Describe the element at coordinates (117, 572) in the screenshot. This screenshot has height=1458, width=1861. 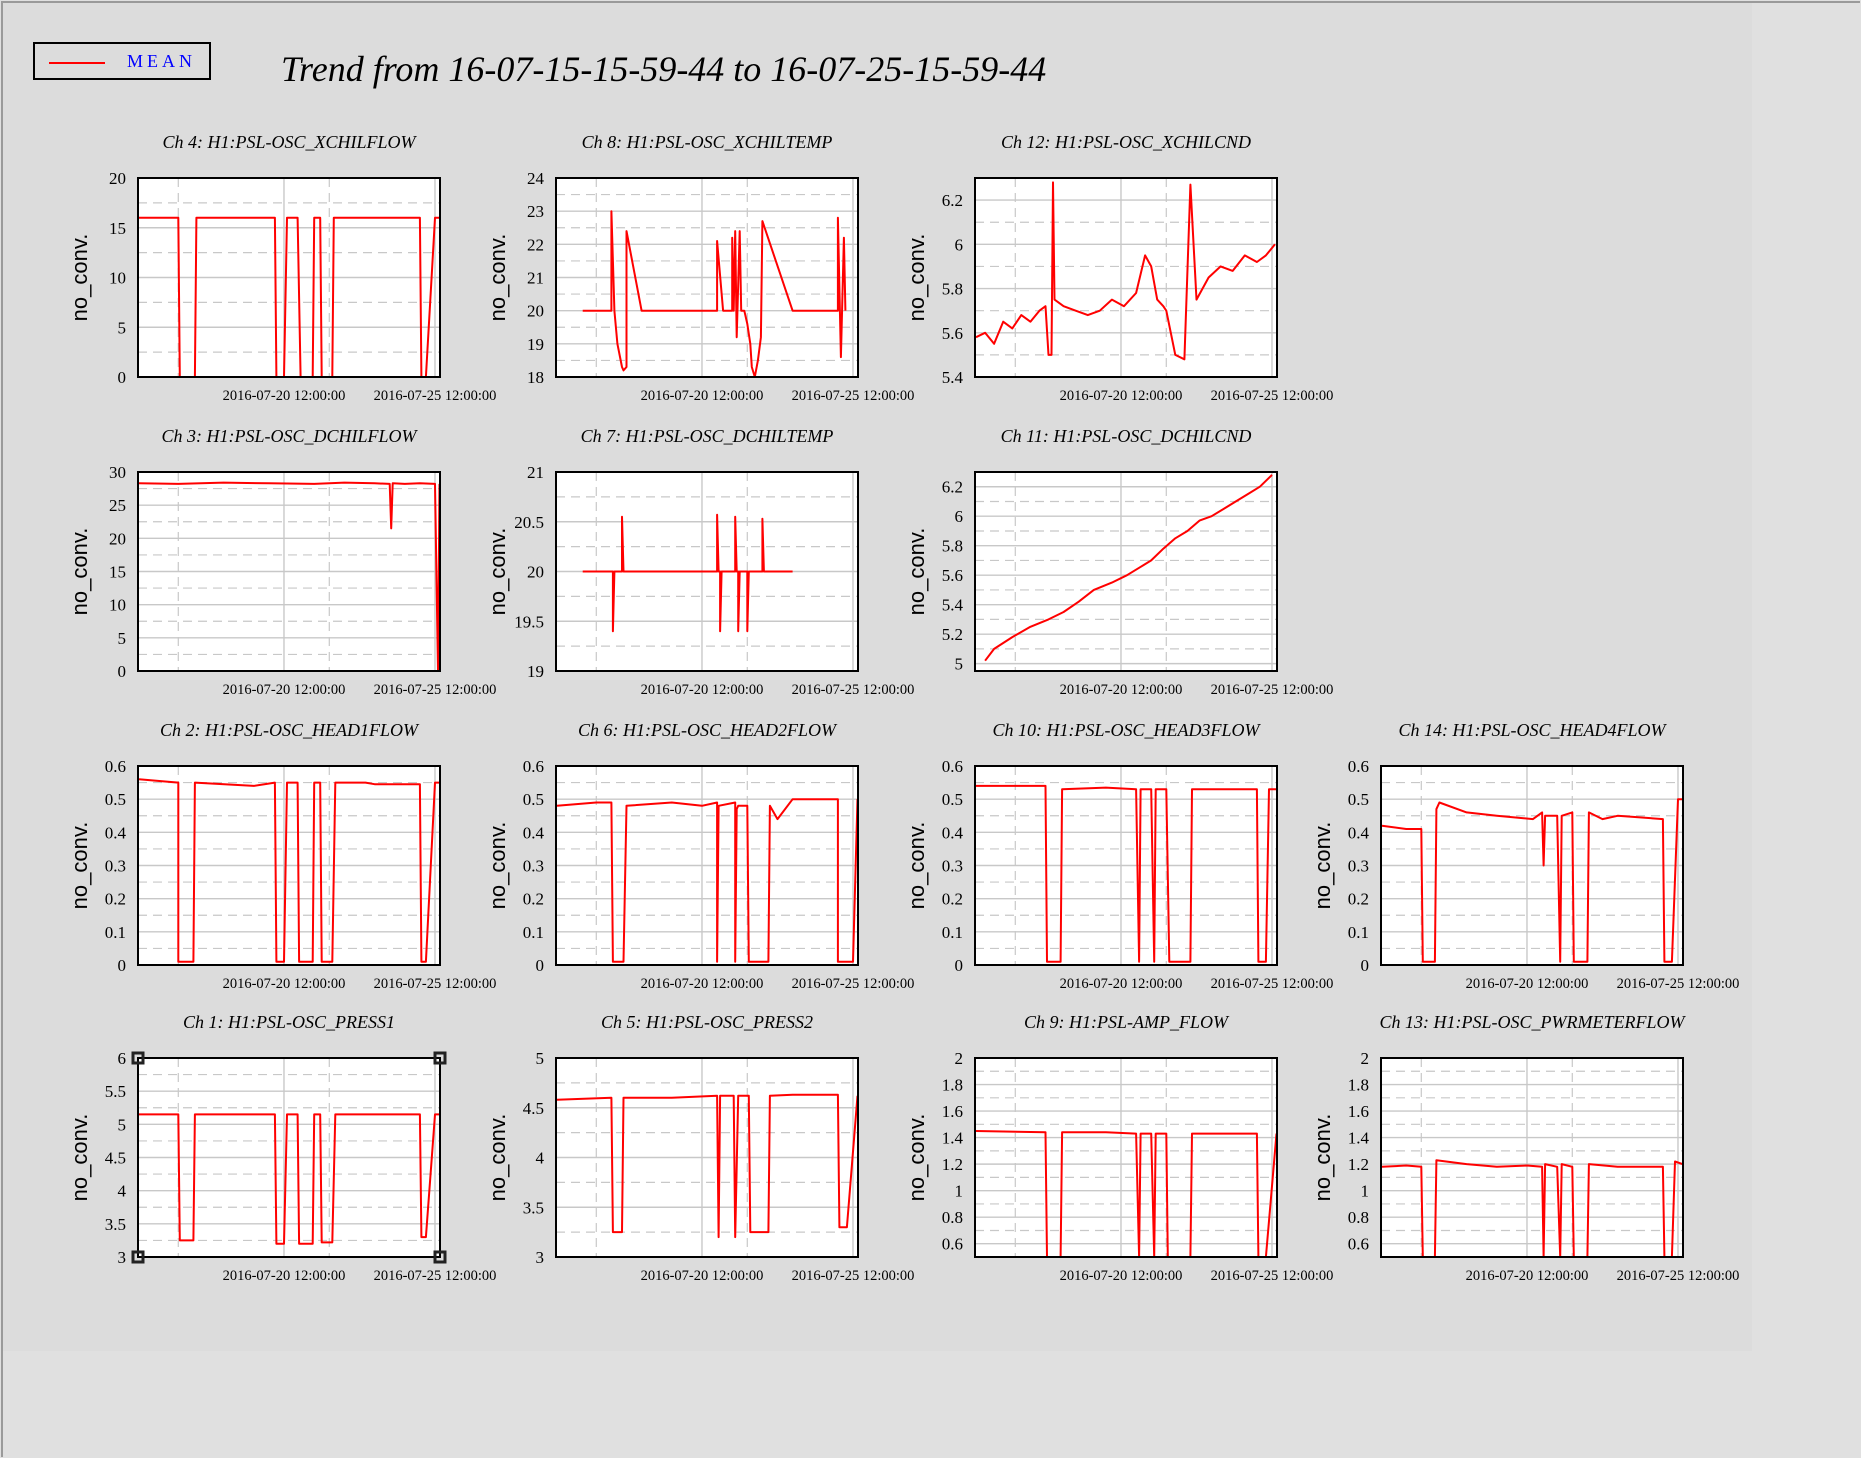
I see `y-tick-label: 15` at that location.